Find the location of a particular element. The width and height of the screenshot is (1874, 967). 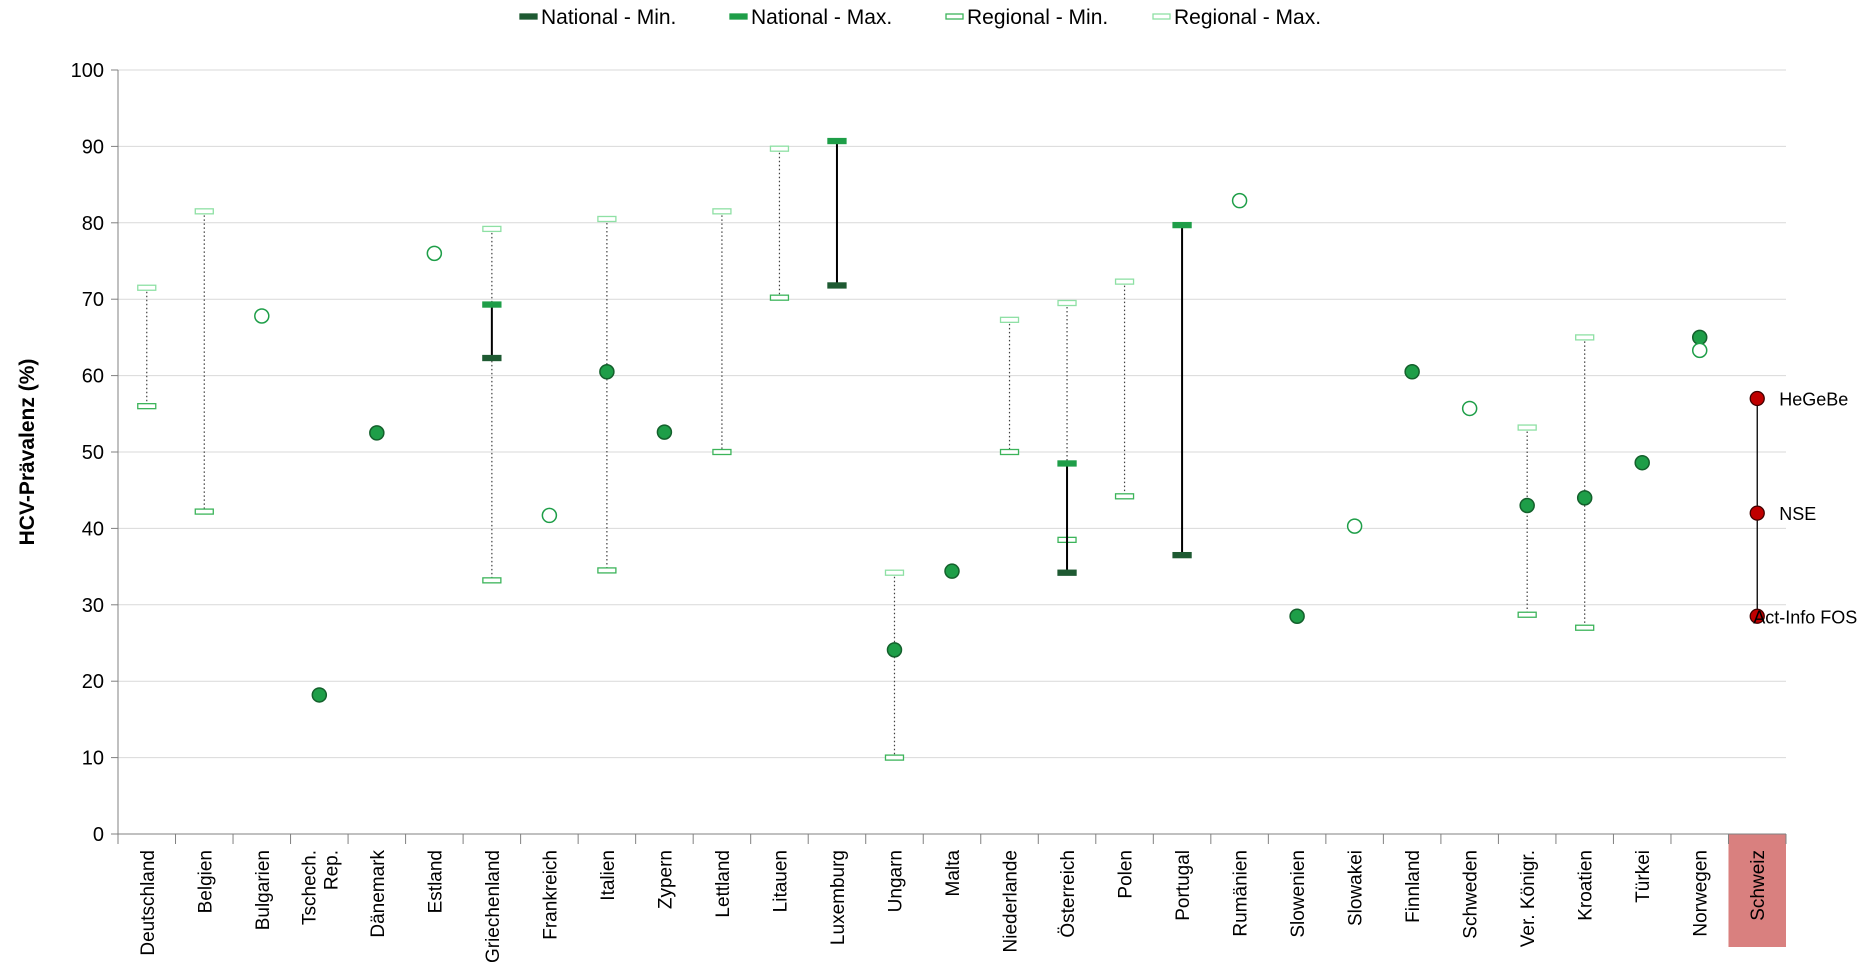

highlight-region is located at coordinates (1757, 890).